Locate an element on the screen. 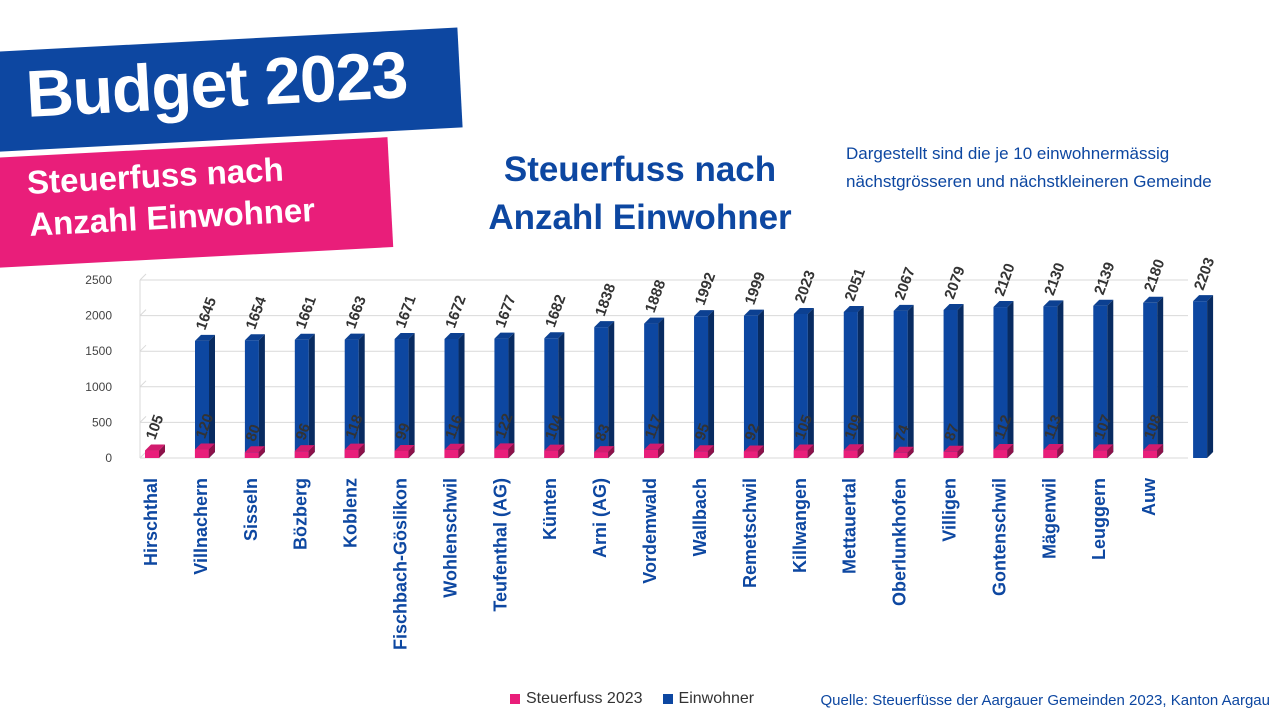 This screenshot has width=1280, height=720. einwohner-data-label: 1888 is located at coordinates (655, 296).